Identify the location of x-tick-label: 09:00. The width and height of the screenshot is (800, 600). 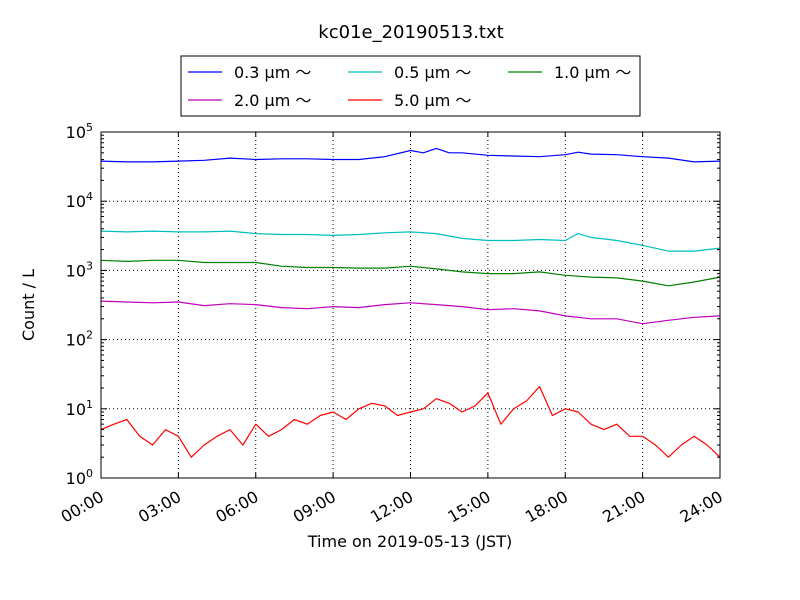
(314, 507).